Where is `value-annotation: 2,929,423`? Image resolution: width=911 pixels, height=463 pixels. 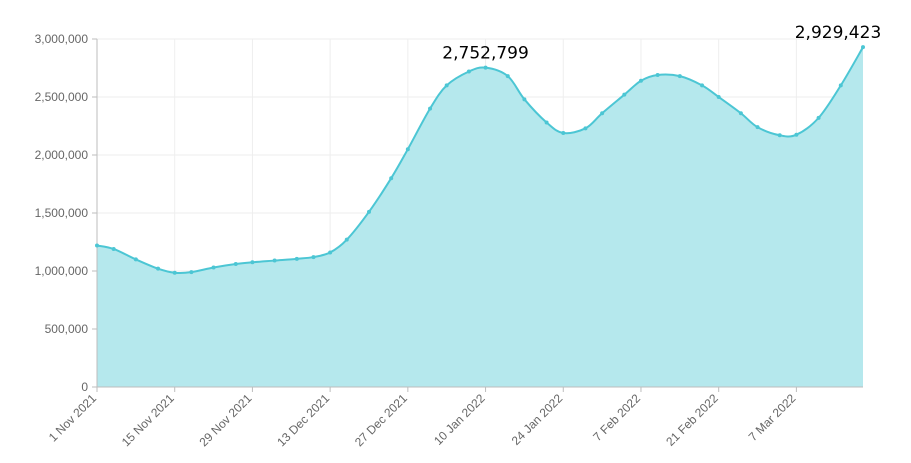
value-annotation: 2,929,423 is located at coordinates (838, 33).